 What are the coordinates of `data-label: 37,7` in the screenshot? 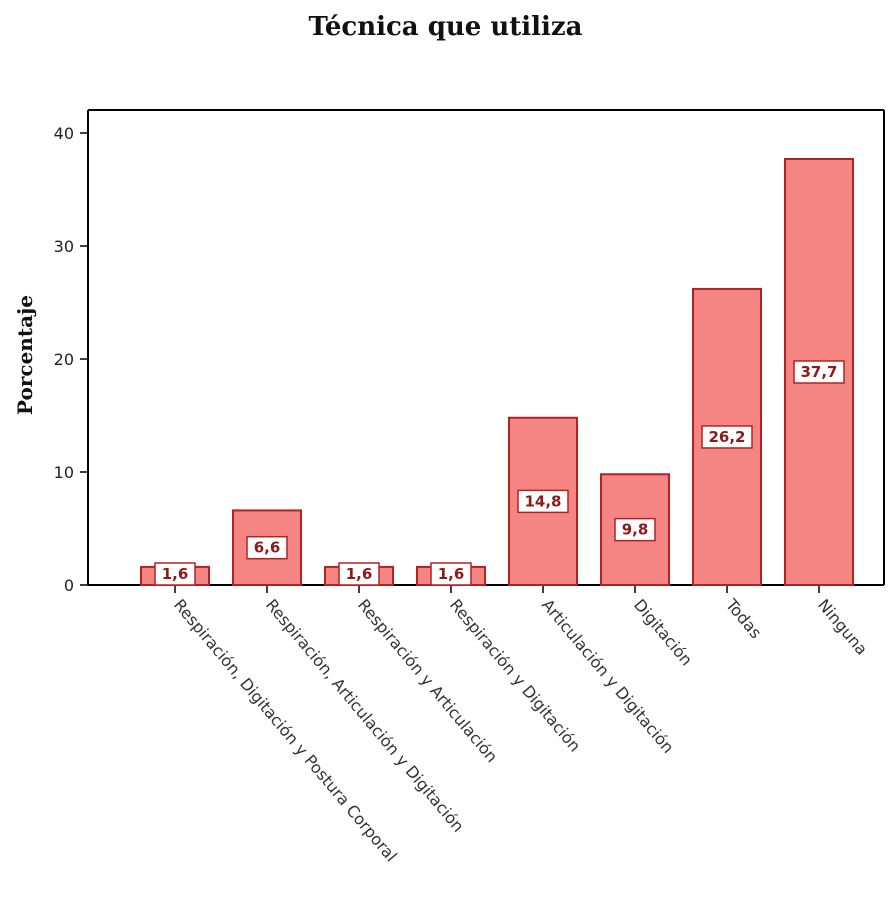 It's located at (818, 372).